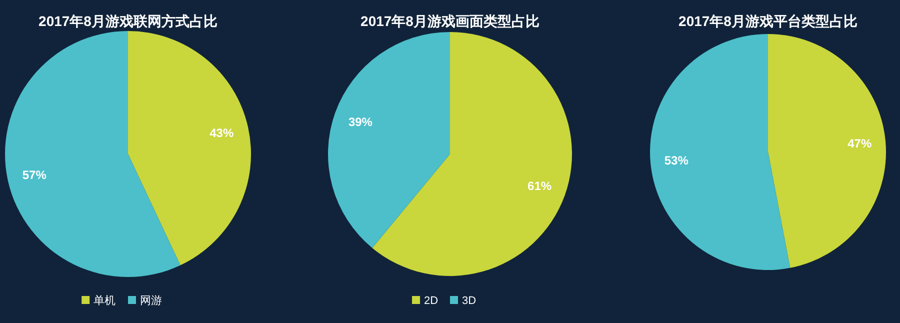 This screenshot has height=323, width=900. What do you see at coordinates (34, 175) in the screenshot?
I see `data-label: 57%` at bounding box center [34, 175].